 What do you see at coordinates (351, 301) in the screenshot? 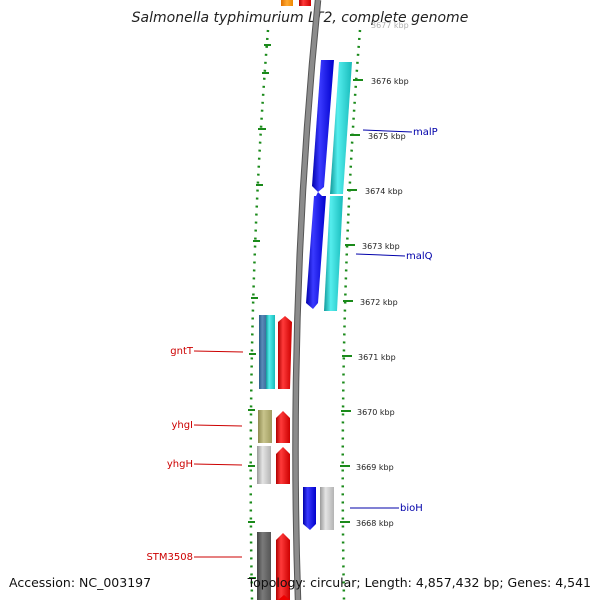
I see `outer-tick-marks` at bounding box center [351, 301].